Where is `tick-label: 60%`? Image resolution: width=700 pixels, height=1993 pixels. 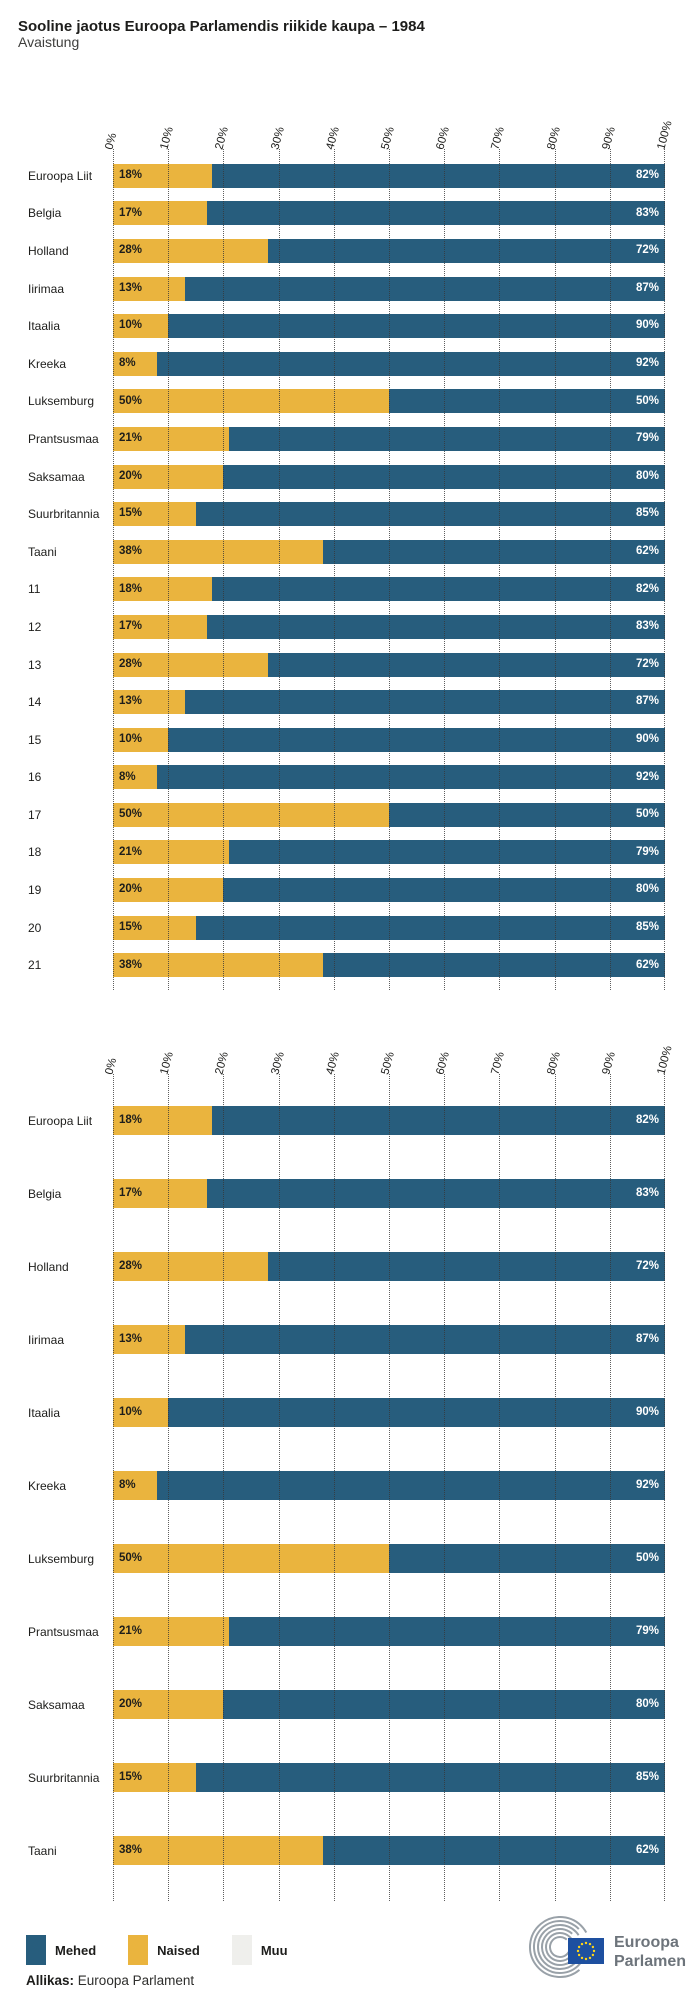
tick-label: 60% is located at coordinates (443, 1063).